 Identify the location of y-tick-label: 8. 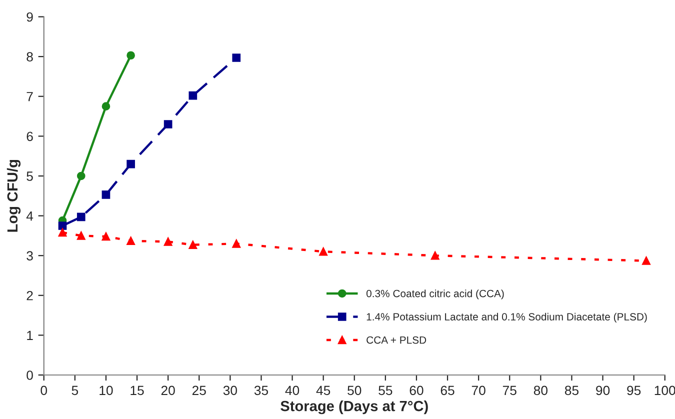
(29, 57).